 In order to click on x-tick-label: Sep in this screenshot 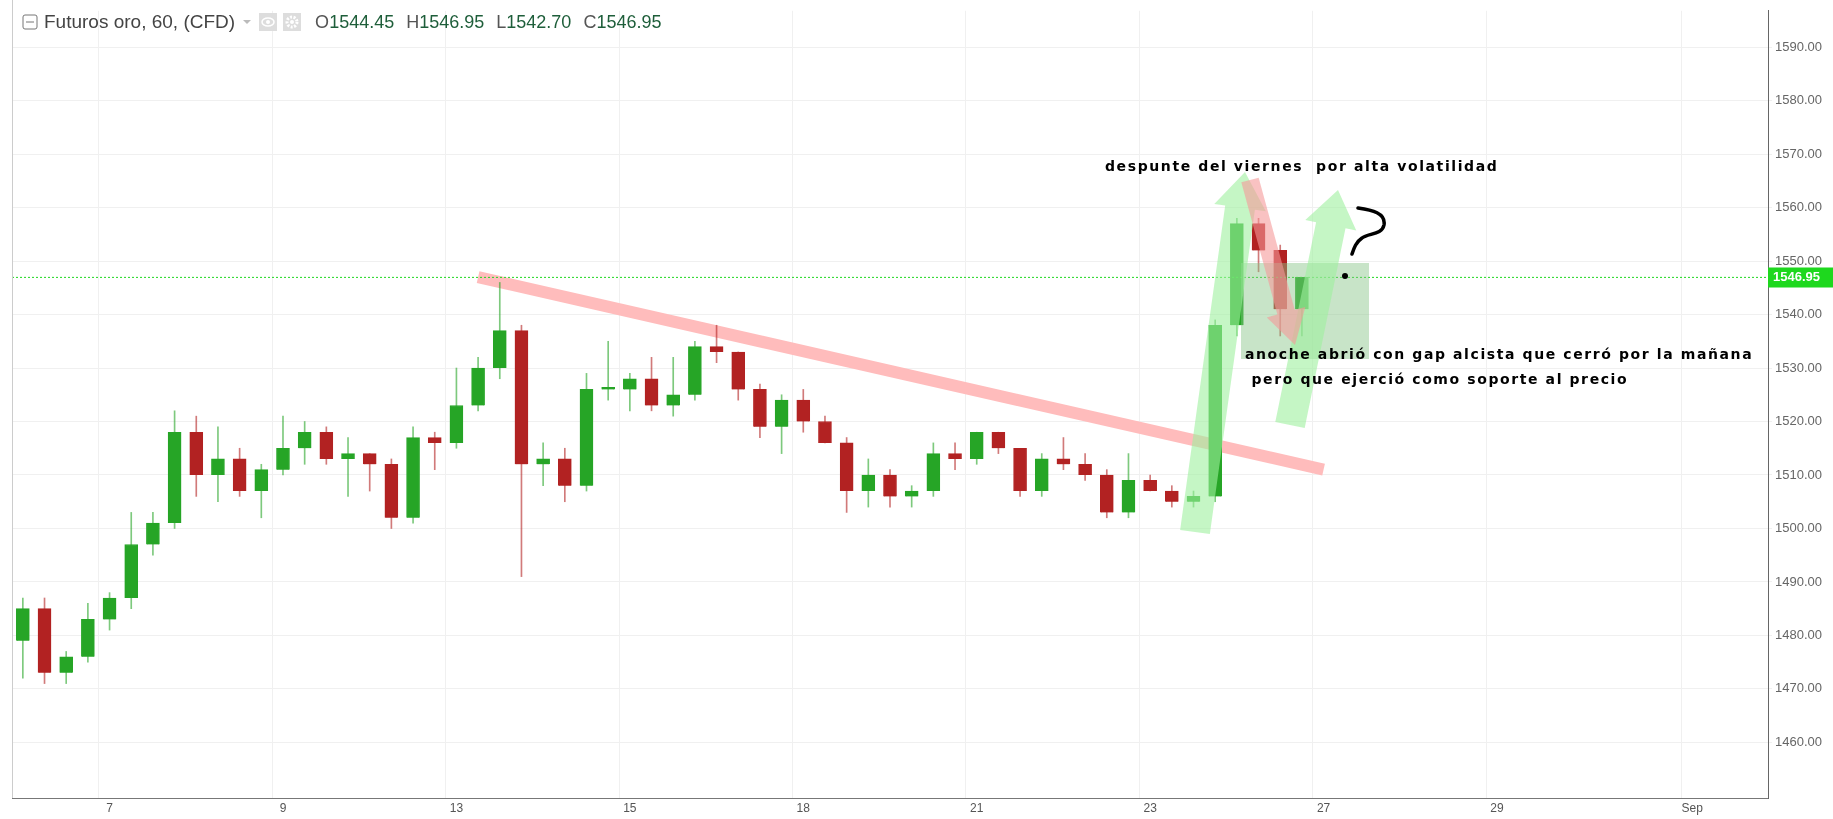, I will do `click(1692, 807)`.